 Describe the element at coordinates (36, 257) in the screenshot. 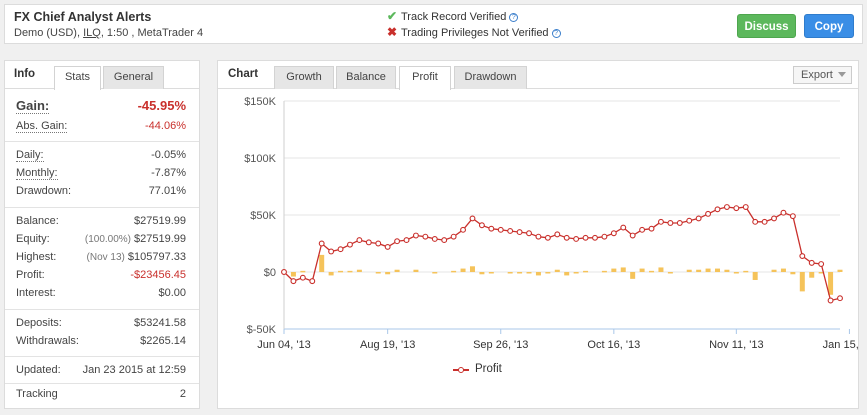

I see `highest-label: Highest:` at that location.